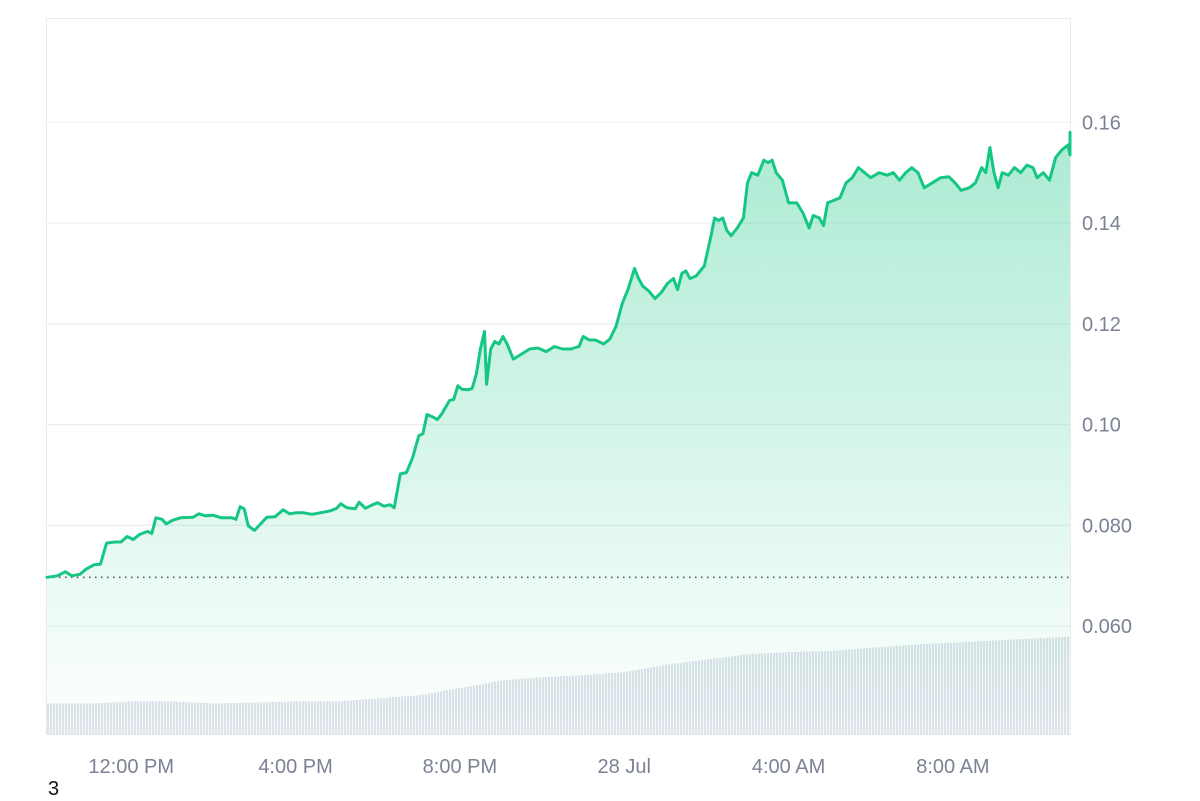  I want to click on x-tick-label: 4:00 AM, so click(788, 767).